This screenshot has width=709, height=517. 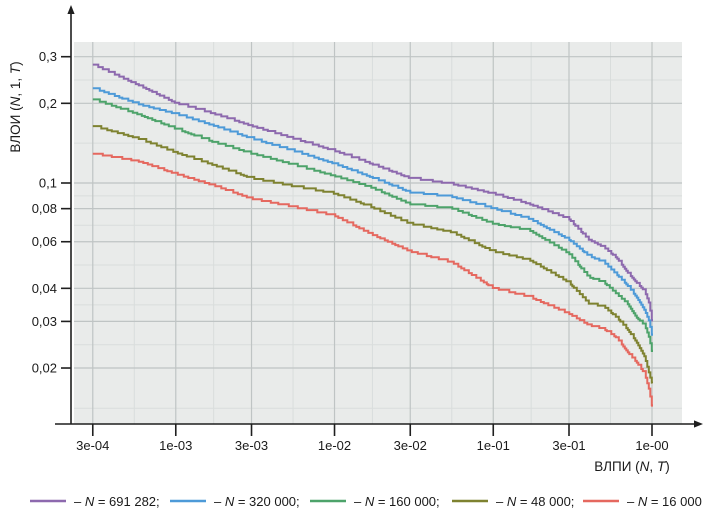 I want to click on y-tick-label: 0,3, so click(x=48, y=56).